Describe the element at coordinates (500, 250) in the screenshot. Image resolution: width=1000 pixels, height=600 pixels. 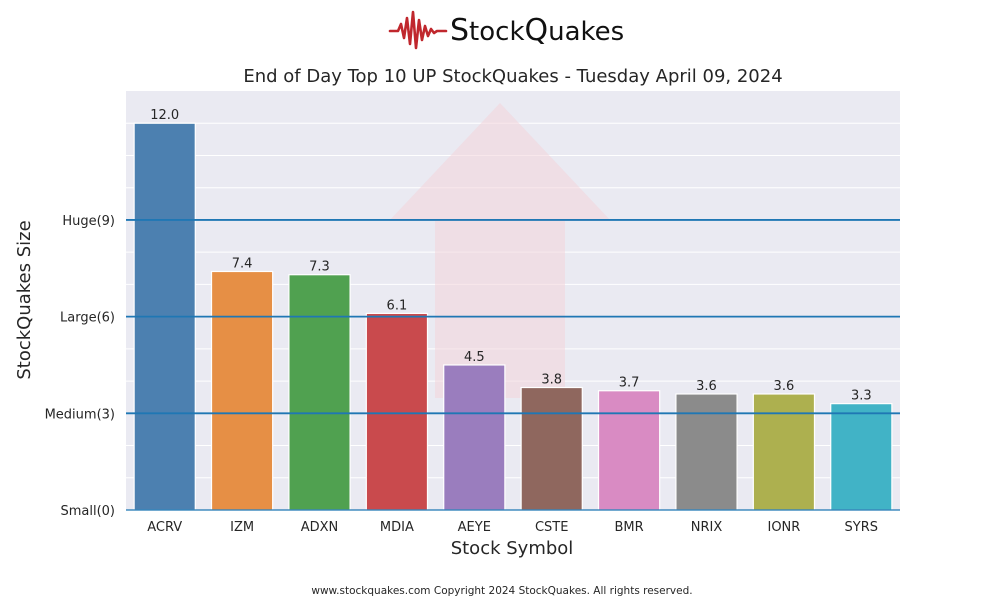
I see `up-arrow-watermark` at that location.